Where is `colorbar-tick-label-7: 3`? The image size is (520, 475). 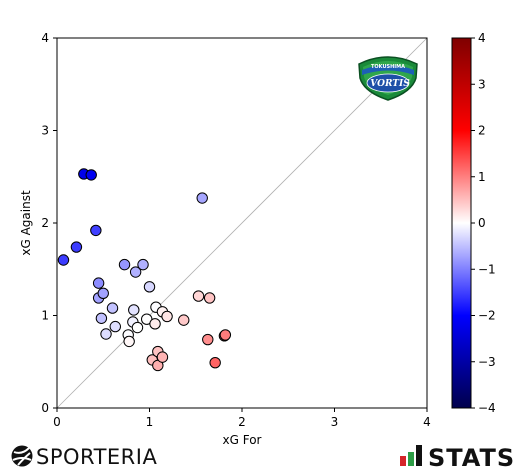
colorbar-tick-label-7: 3 is located at coordinates (482, 84).